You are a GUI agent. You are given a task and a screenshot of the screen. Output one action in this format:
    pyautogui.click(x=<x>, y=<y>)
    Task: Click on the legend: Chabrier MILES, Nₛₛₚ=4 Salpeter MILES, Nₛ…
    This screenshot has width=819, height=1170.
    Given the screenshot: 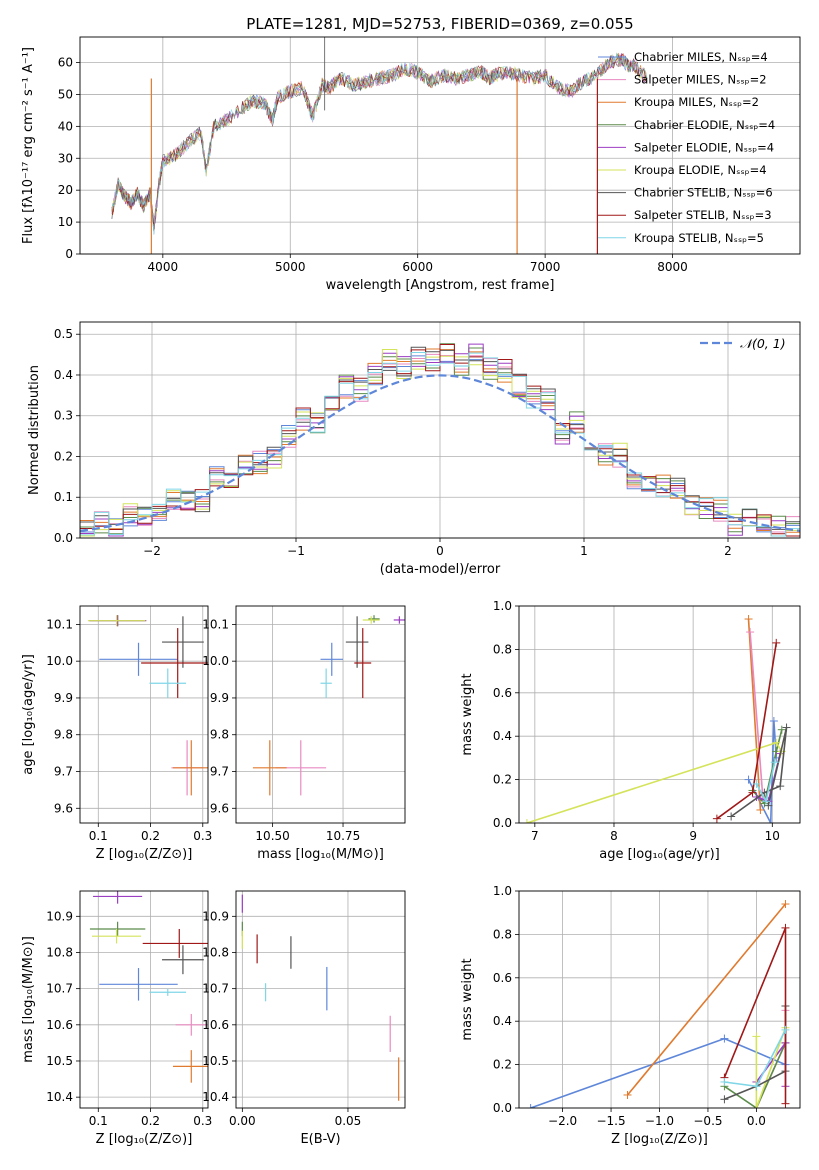 What is the action you would take?
    pyautogui.click(x=686, y=147)
    